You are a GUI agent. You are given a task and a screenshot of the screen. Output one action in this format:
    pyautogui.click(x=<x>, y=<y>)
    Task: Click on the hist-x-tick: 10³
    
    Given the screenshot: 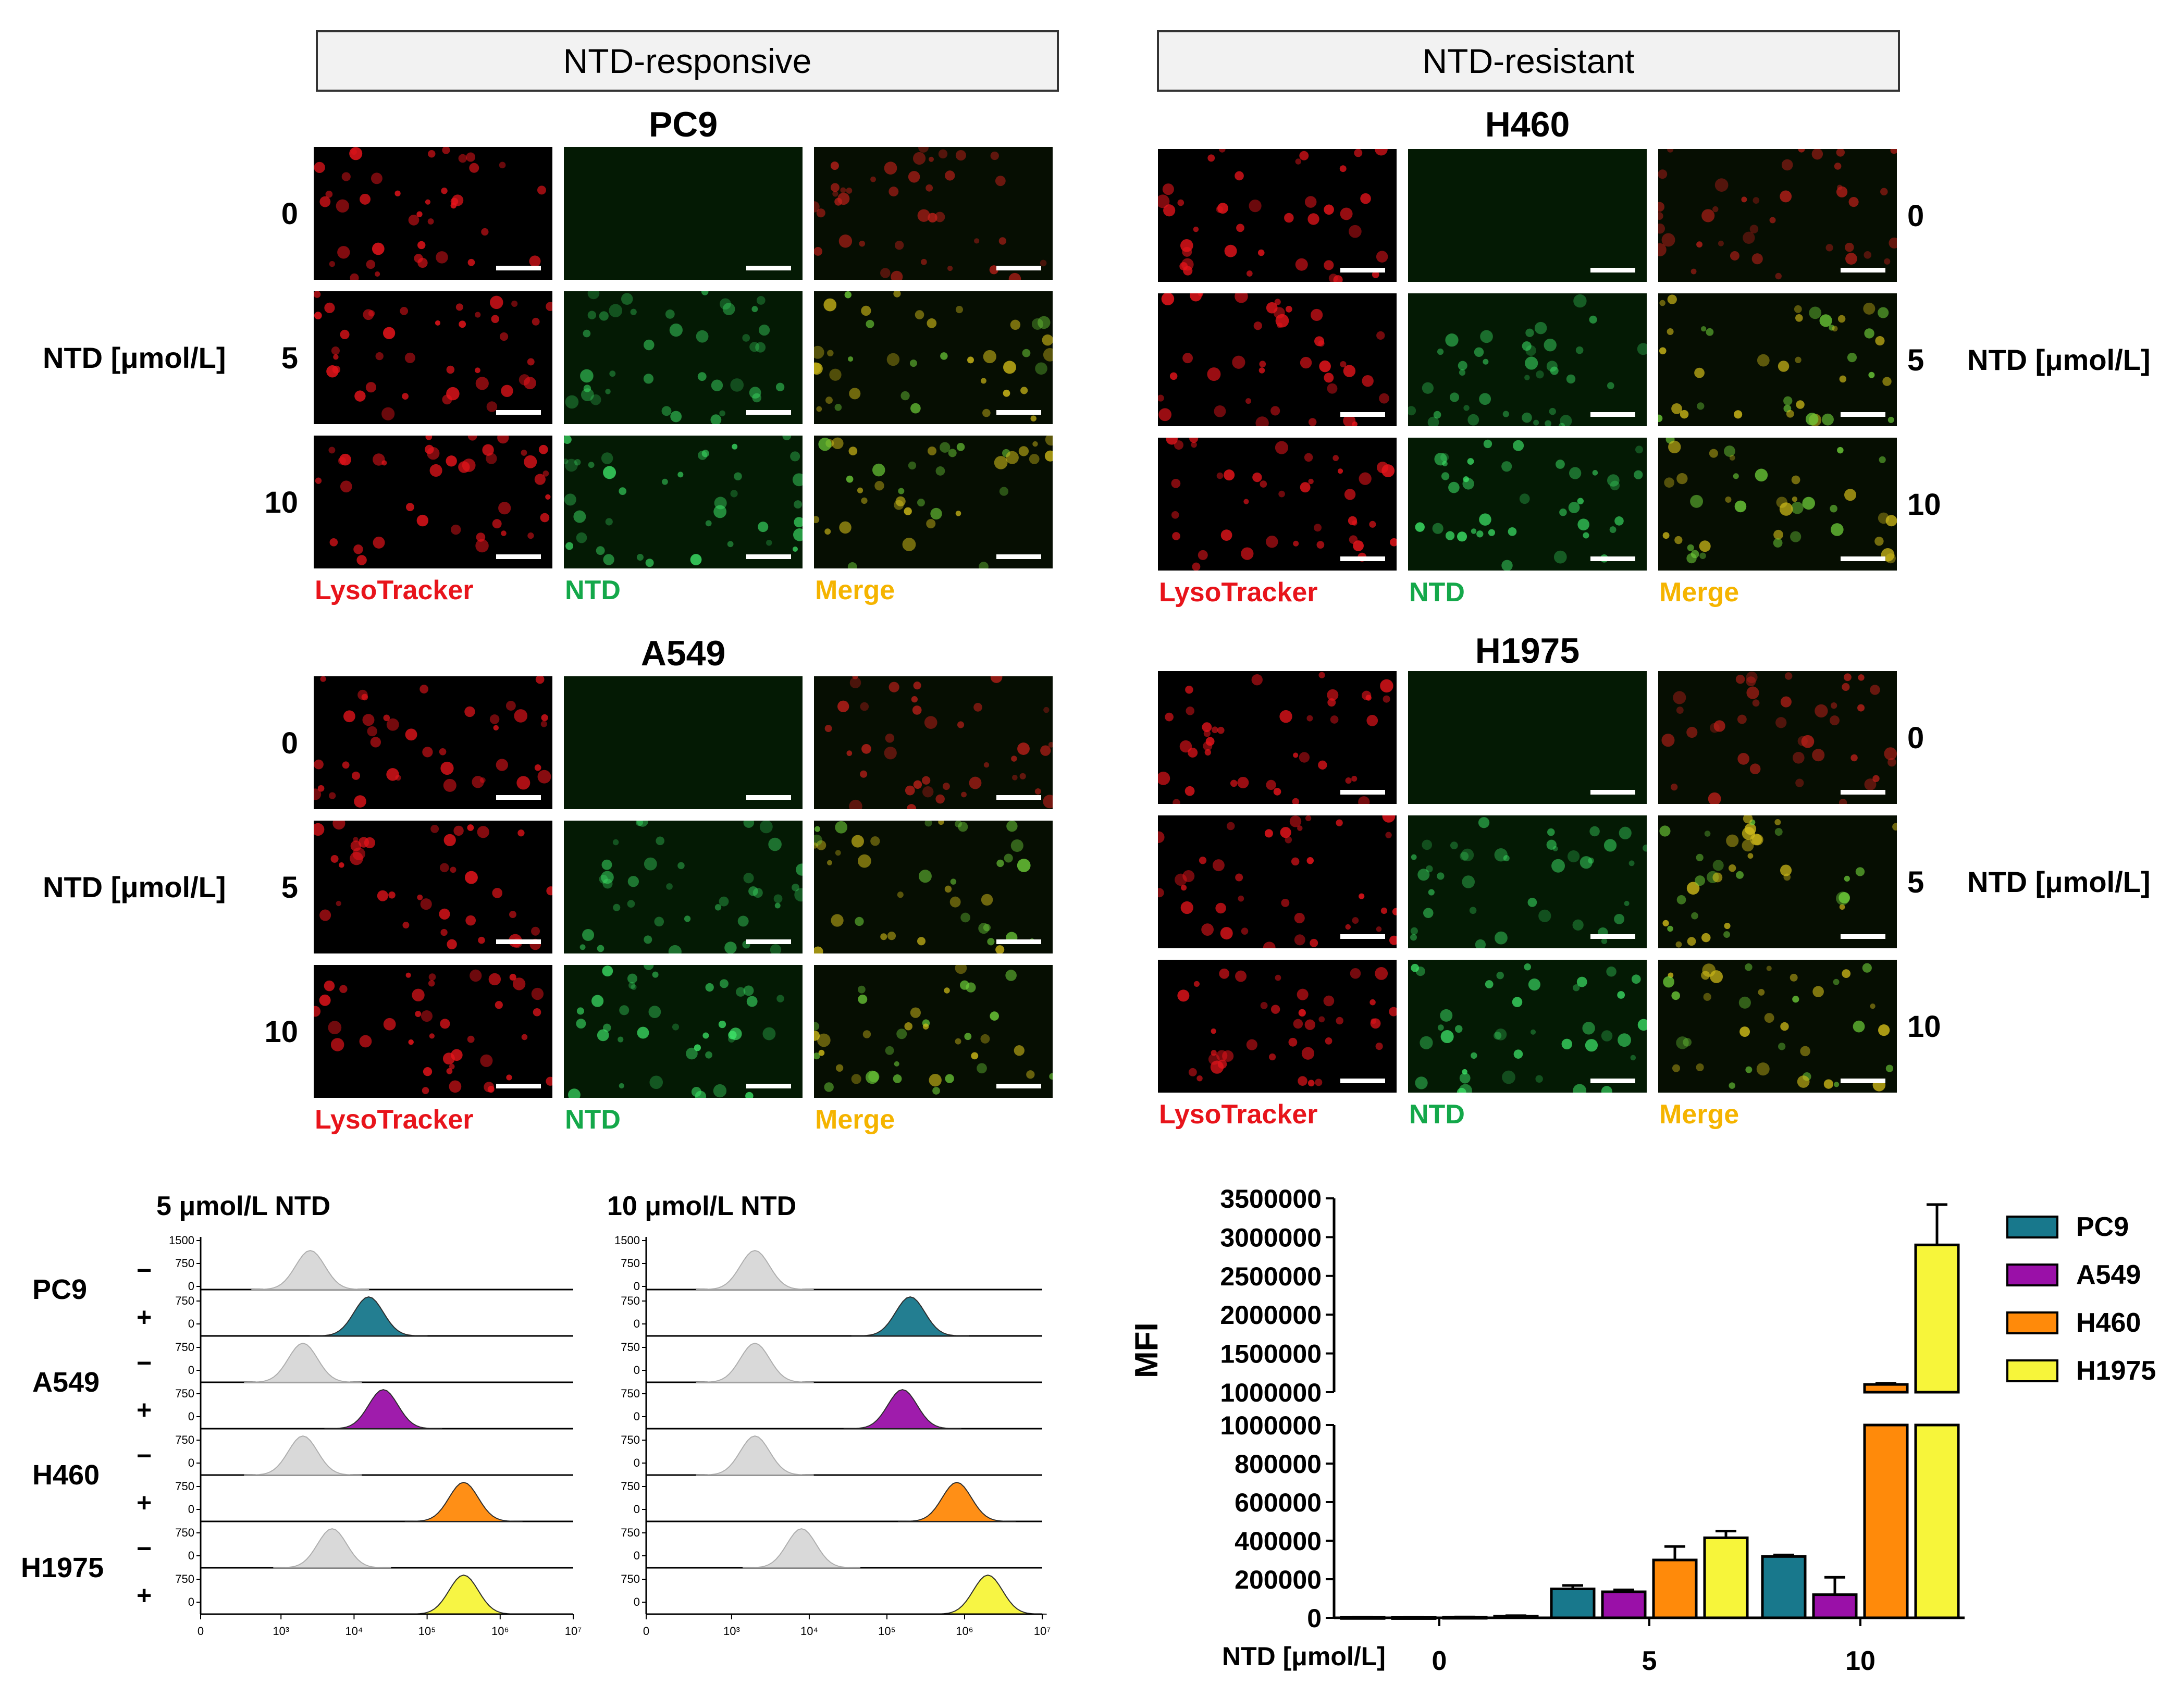 What is the action you would take?
    pyautogui.click(x=731, y=1631)
    